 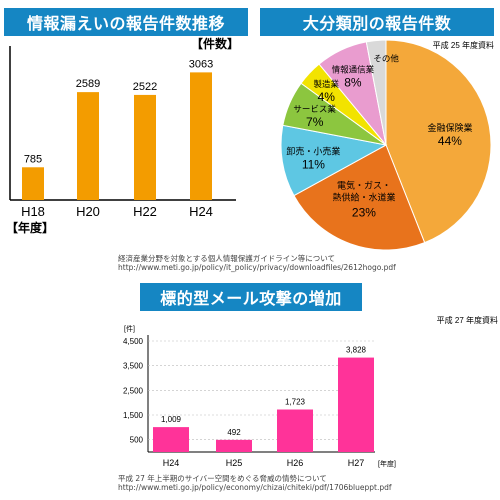 What do you see at coordinates (295, 430) in the screenshot?
I see `bar-H26` at bounding box center [295, 430].